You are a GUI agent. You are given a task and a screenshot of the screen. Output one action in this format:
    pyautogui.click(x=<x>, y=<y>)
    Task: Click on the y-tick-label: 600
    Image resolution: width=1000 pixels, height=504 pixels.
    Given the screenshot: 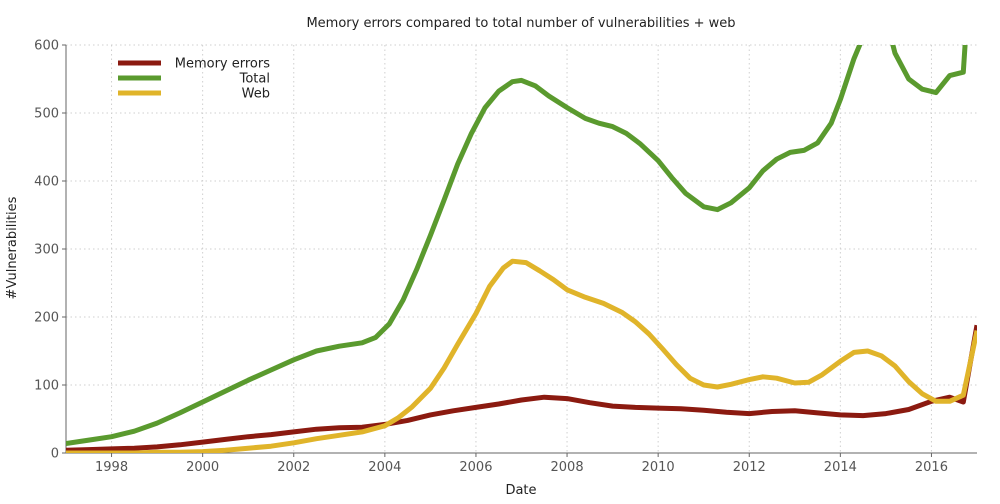 What is the action you would take?
    pyautogui.click(x=46, y=46)
    